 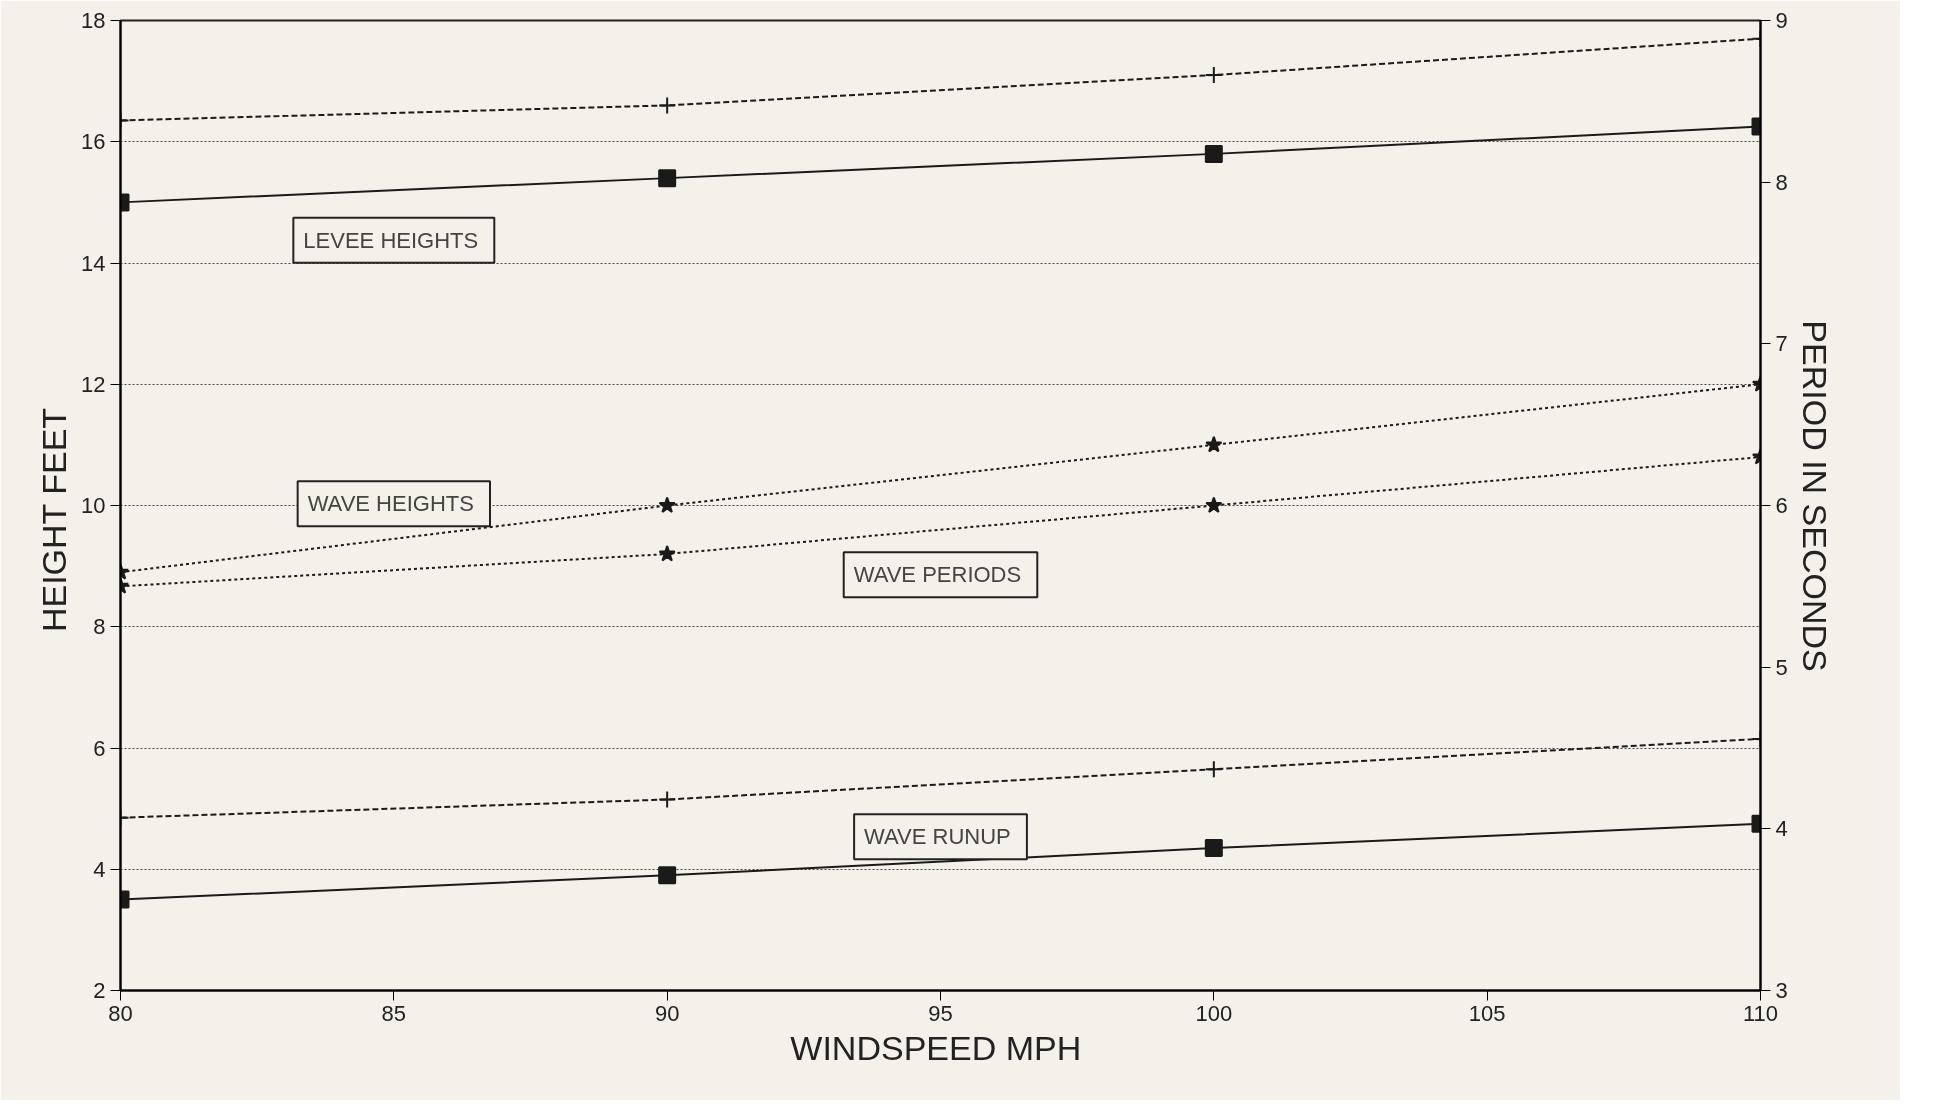 What do you see at coordinates (1781, 829) in the screenshot?
I see `y2-tick-label: 4` at bounding box center [1781, 829].